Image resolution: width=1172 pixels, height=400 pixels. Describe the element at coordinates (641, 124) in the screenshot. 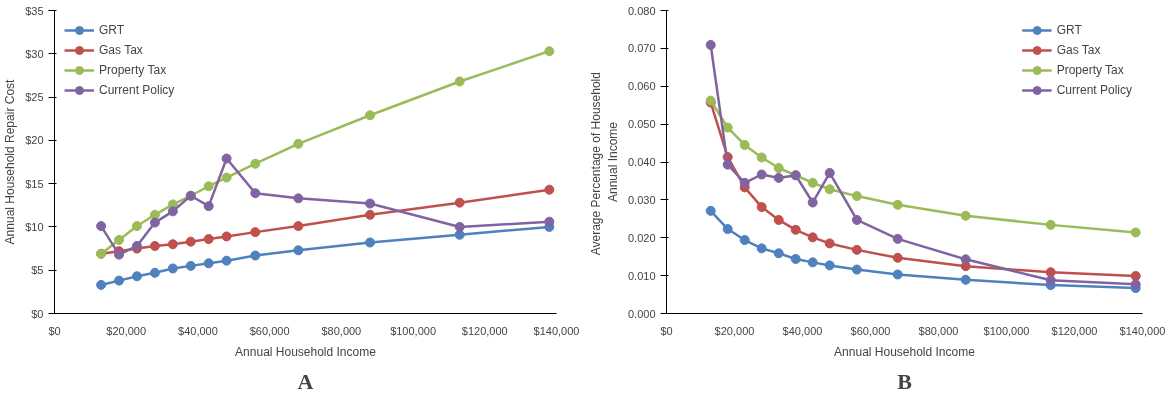

I see `y-tick-label: 0.050` at that location.